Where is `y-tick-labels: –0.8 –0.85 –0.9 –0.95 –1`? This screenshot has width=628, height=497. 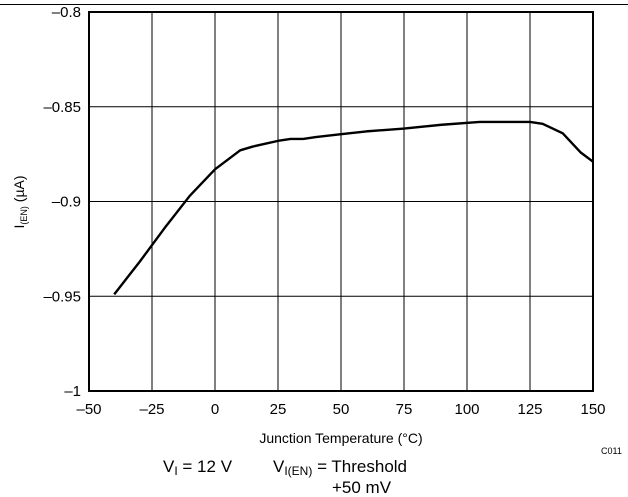
y-tick-labels: –0.8 –0.85 –0.9 –0.95 –1 is located at coordinates (62, 202).